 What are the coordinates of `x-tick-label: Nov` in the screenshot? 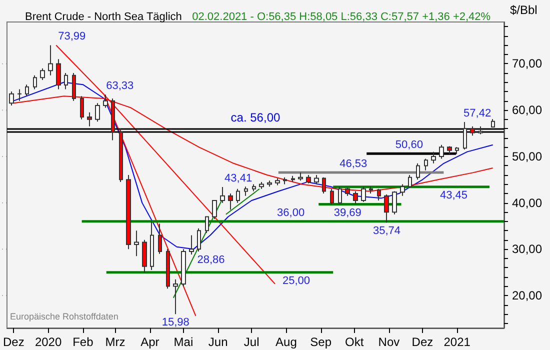 It's located at (389, 342).